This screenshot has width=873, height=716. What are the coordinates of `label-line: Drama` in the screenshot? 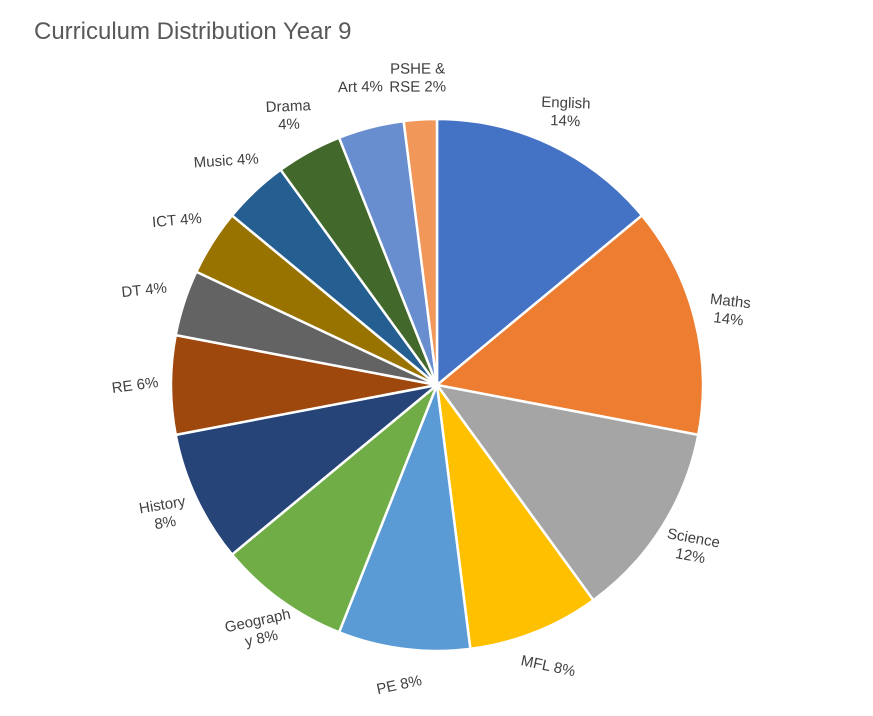 It's located at (288, 106).